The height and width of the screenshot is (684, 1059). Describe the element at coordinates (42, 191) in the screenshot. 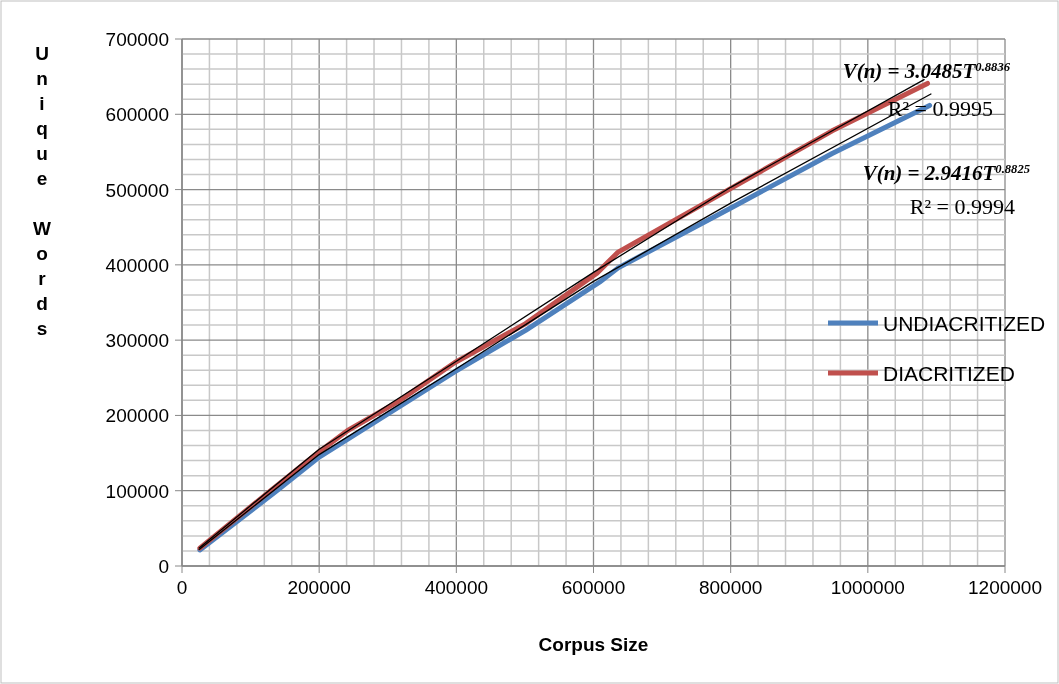

I see `text: Unique Words` at that location.